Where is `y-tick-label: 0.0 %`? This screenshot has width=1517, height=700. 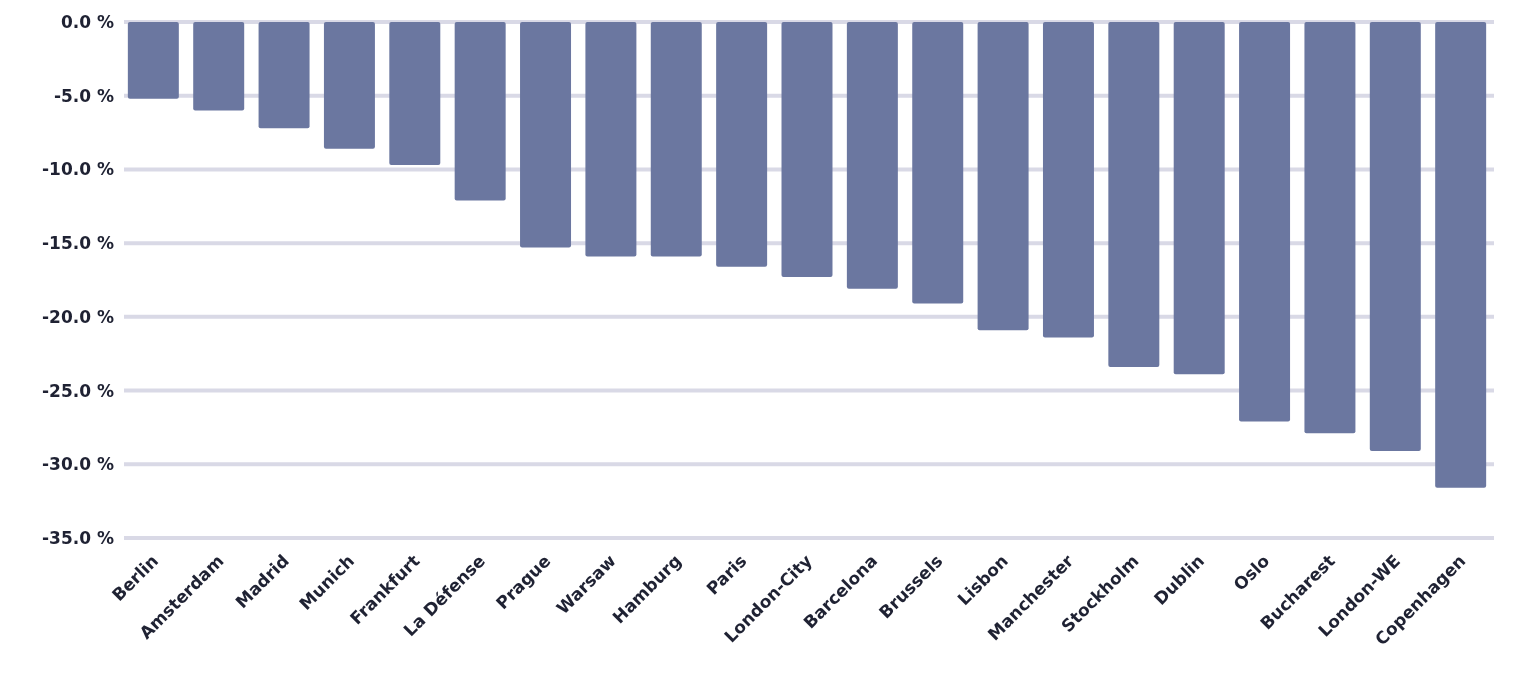 y-tick-label: 0.0 % is located at coordinates (87, 21).